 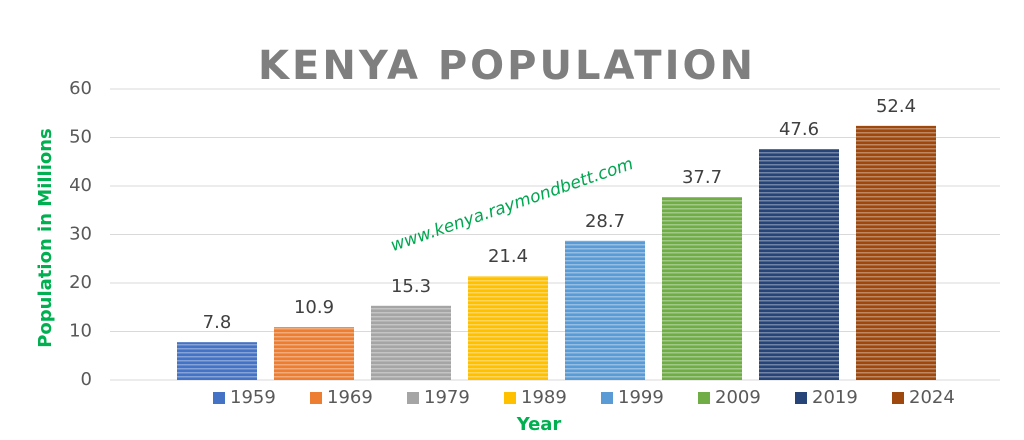 I want to click on data-label: 7.8, so click(x=217, y=322).